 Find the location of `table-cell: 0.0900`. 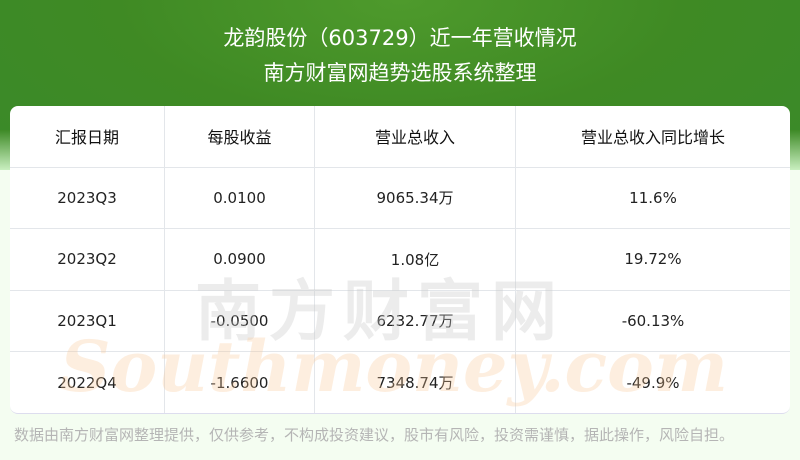

table-cell: 0.0900 is located at coordinates (240, 259).